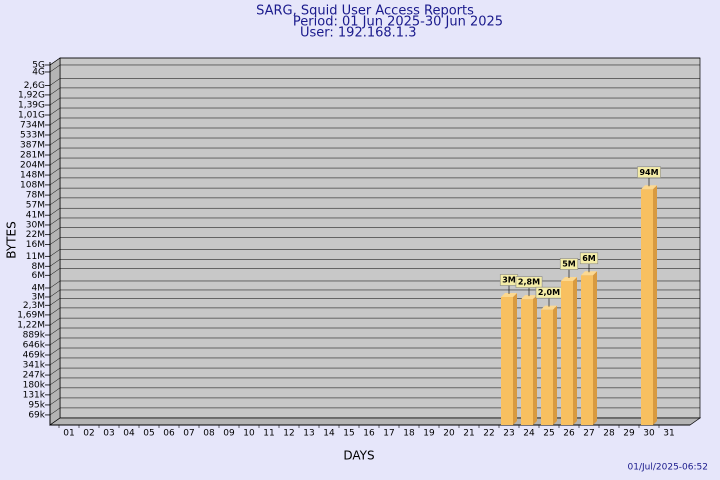 Image resolution: width=720 pixels, height=480 pixels. Describe the element at coordinates (409, 434) in the screenshot. I see `x-tick-label: 18` at that location.